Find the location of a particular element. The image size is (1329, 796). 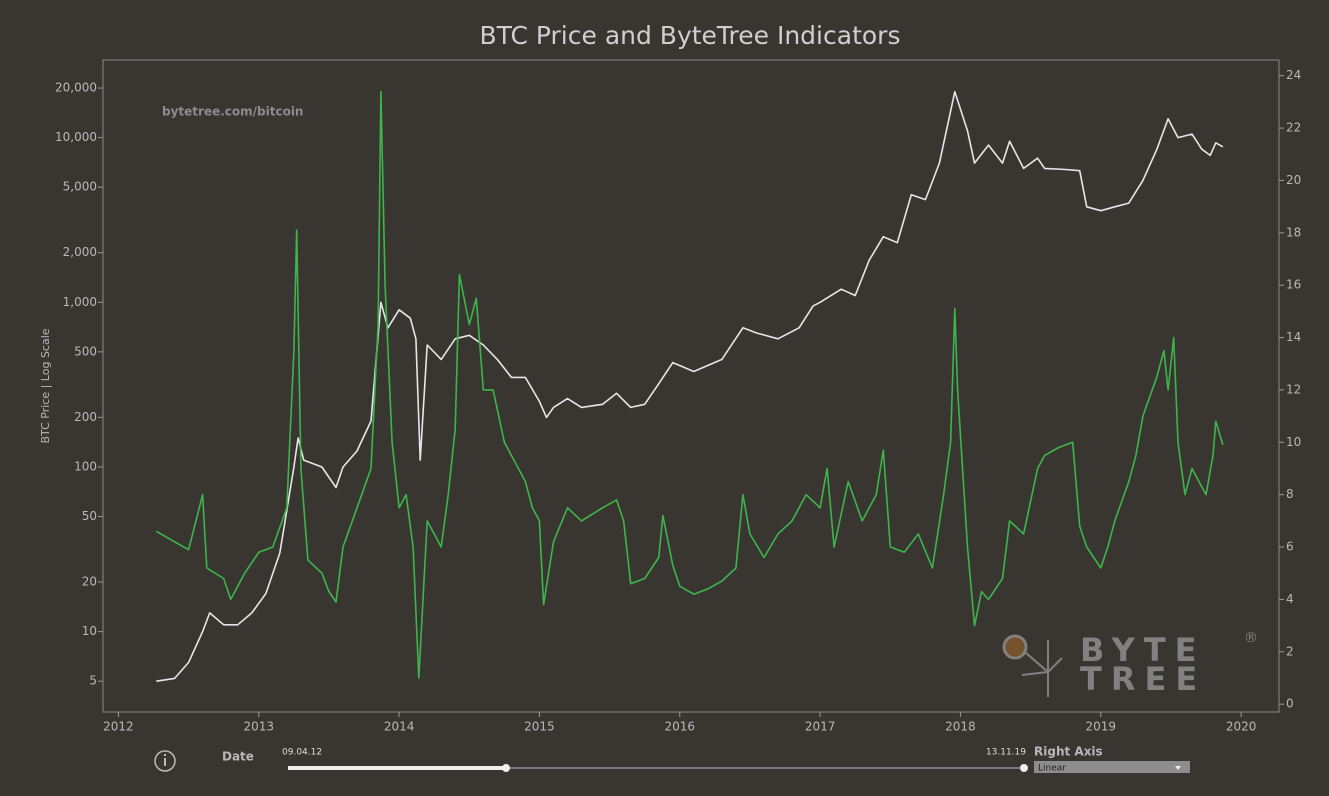

logo-icon is located at coordinates (1015, 647).